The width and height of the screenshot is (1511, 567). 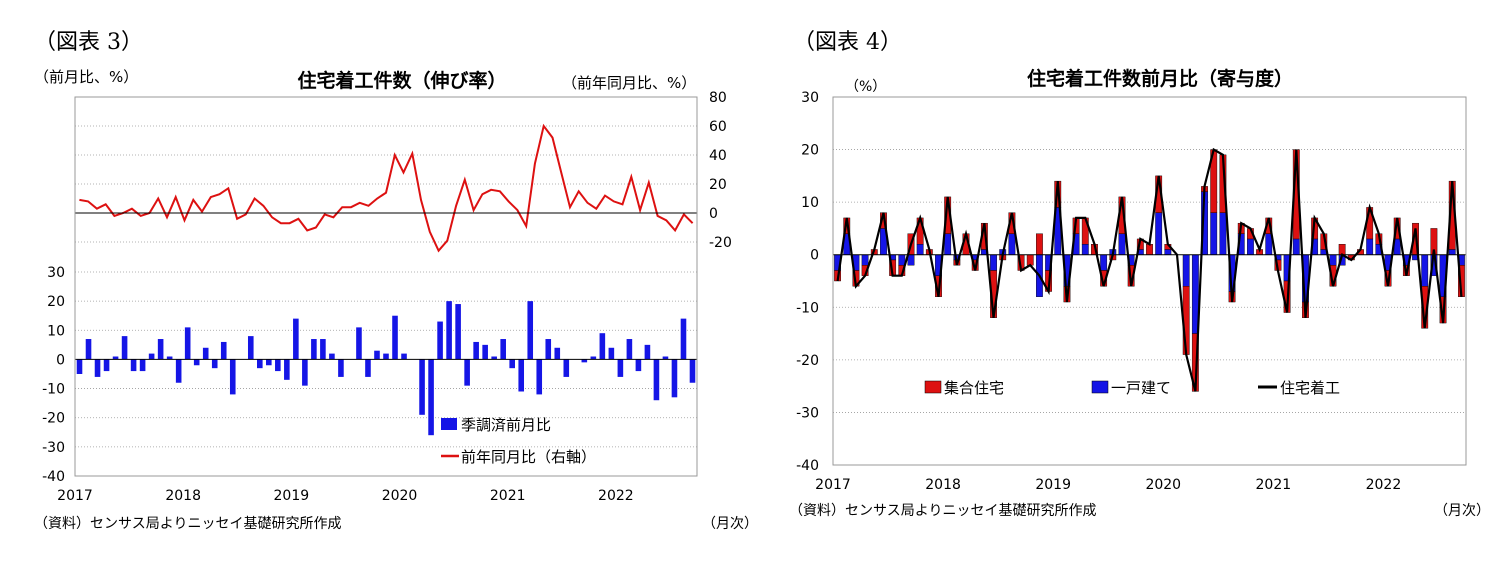 I want to click on legend-label-multi: 集合住宅, so click(x=974, y=388).